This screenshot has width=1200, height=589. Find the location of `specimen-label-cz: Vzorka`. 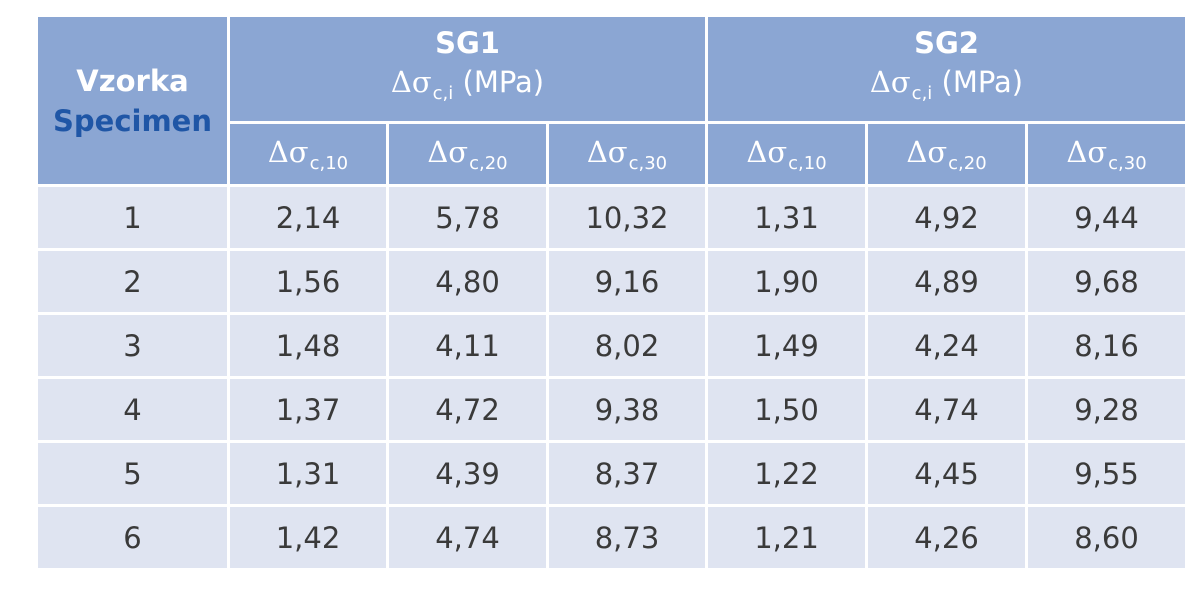

specimen-label-cz: Vzorka is located at coordinates (132, 80).